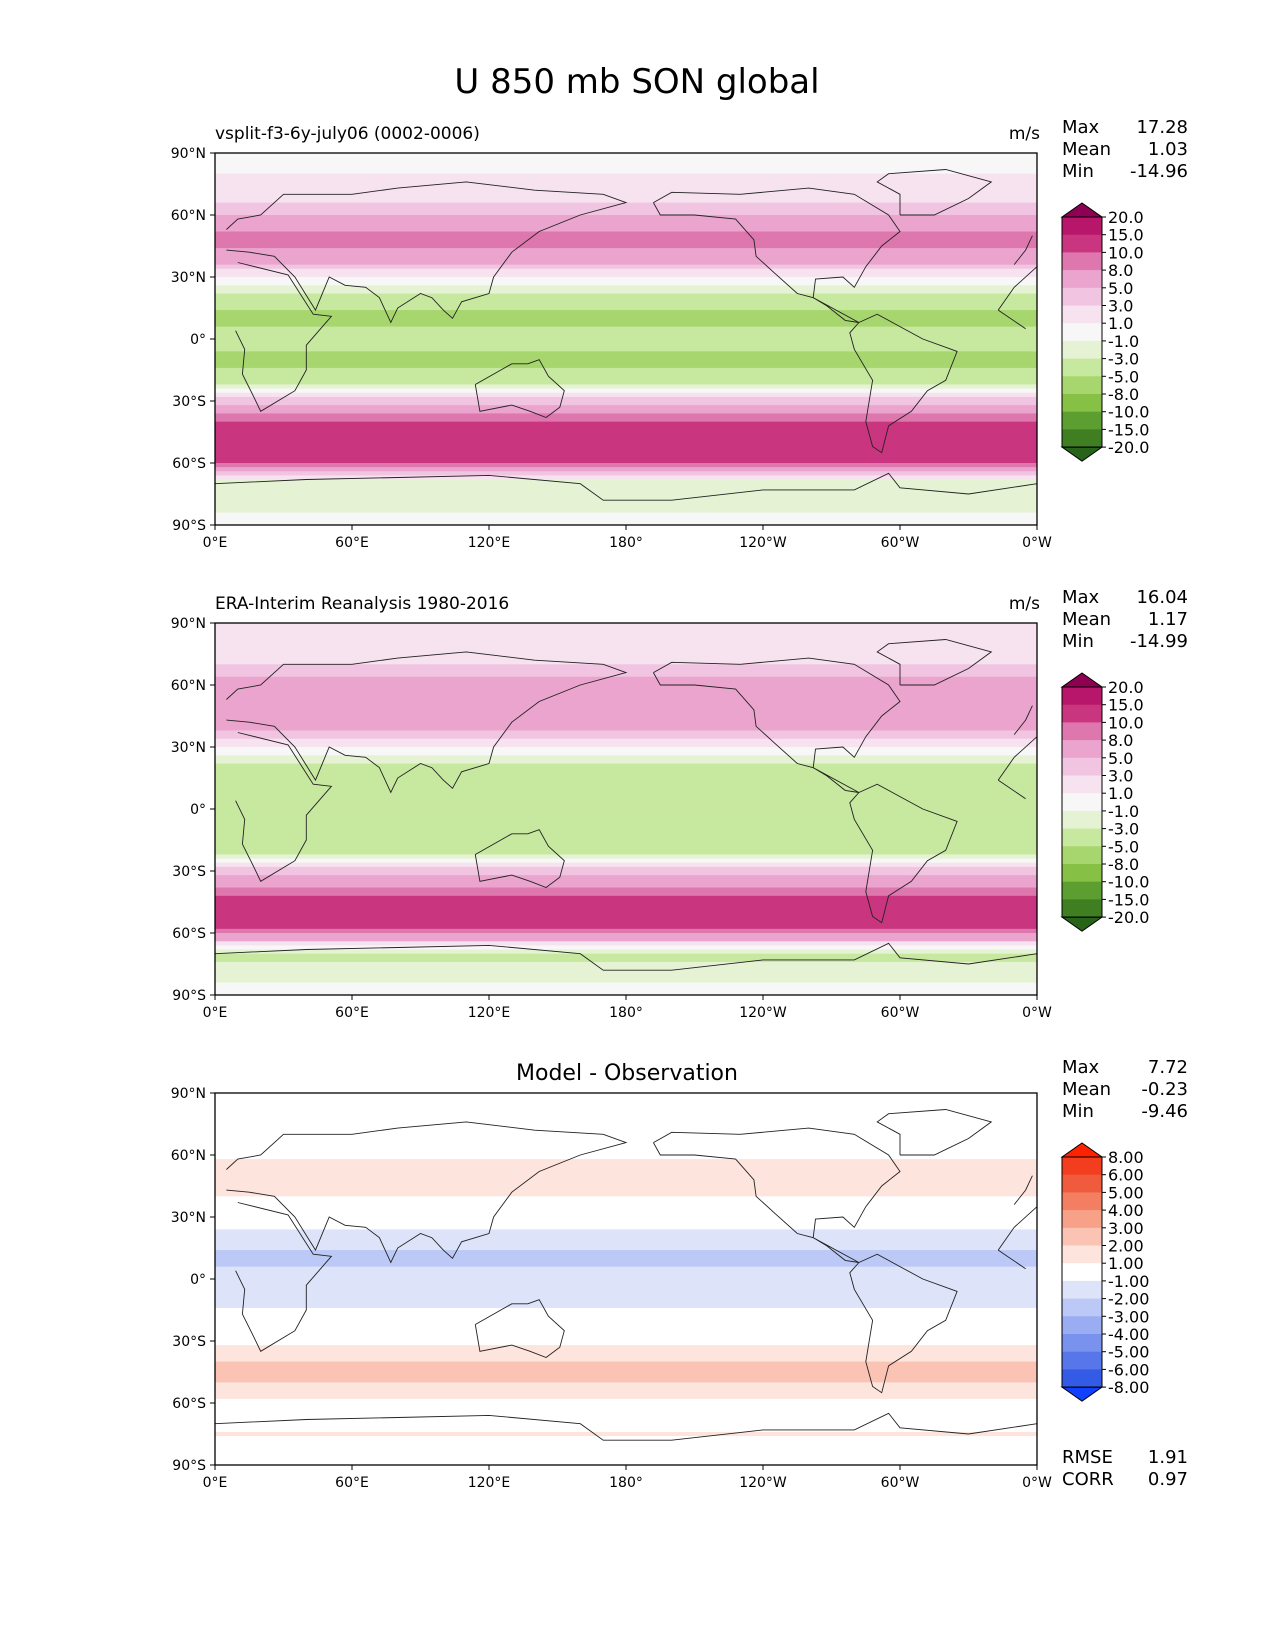 Image resolution: width=1275 pixels, height=1650 pixels. What do you see at coordinates (189, 1342) in the screenshot?
I see `y-tick-label: 30°S` at bounding box center [189, 1342].